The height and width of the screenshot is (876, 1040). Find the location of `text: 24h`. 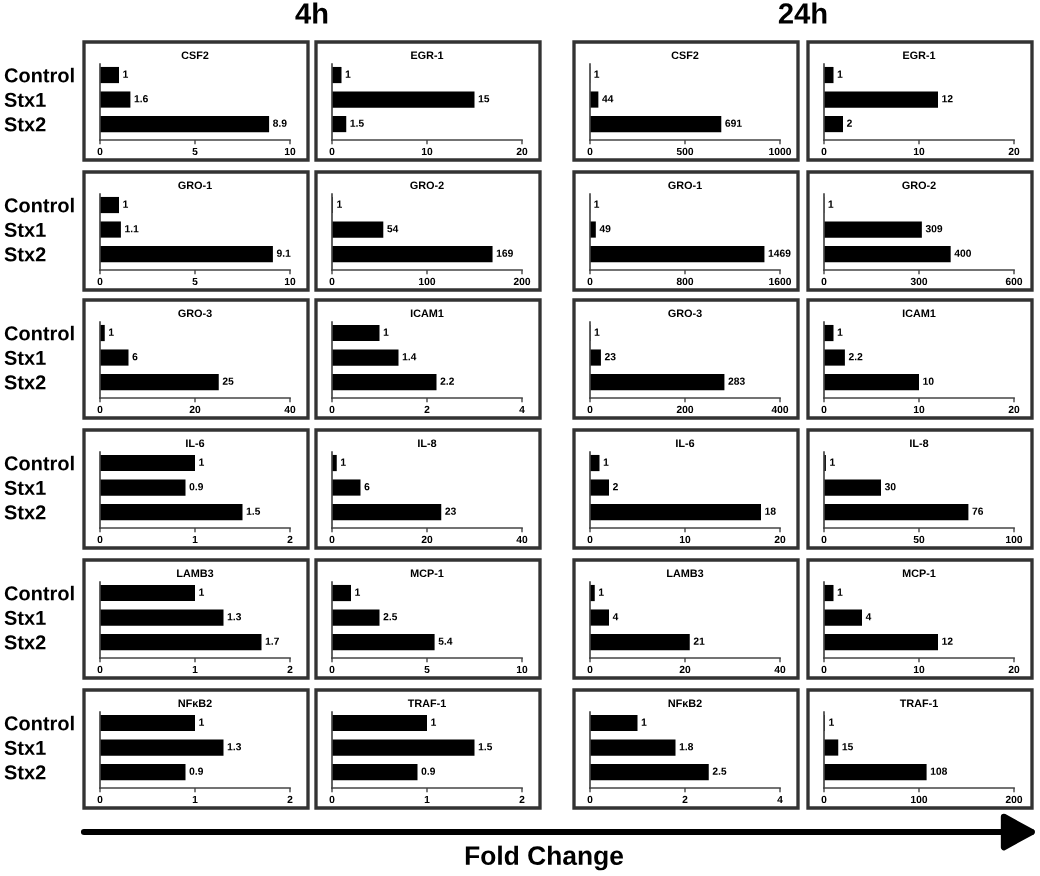

text: 24h is located at coordinates (802, 13).